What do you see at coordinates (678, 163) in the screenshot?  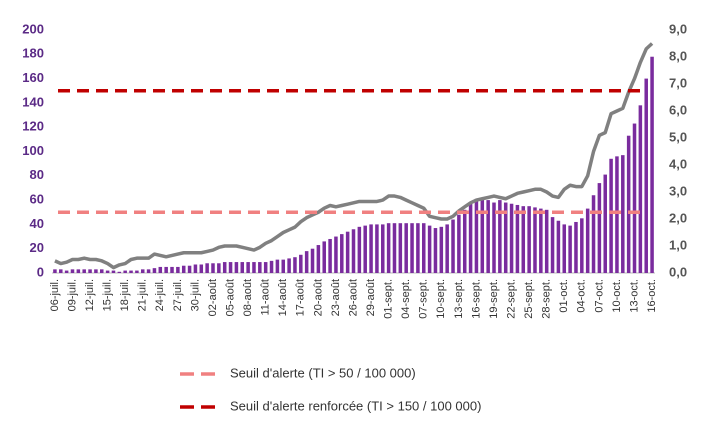 I see `y2-tick-label: 4,0` at bounding box center [678, 163].